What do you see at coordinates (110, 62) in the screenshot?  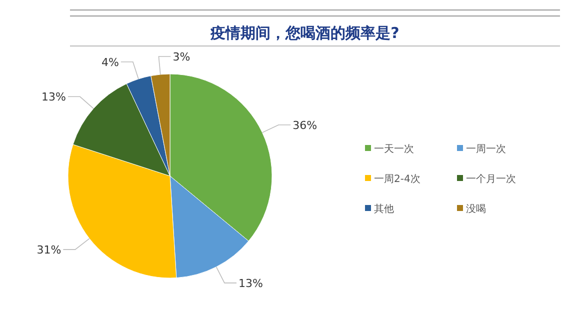 I see `data-label: 4%` at bounding box center [110, 62].